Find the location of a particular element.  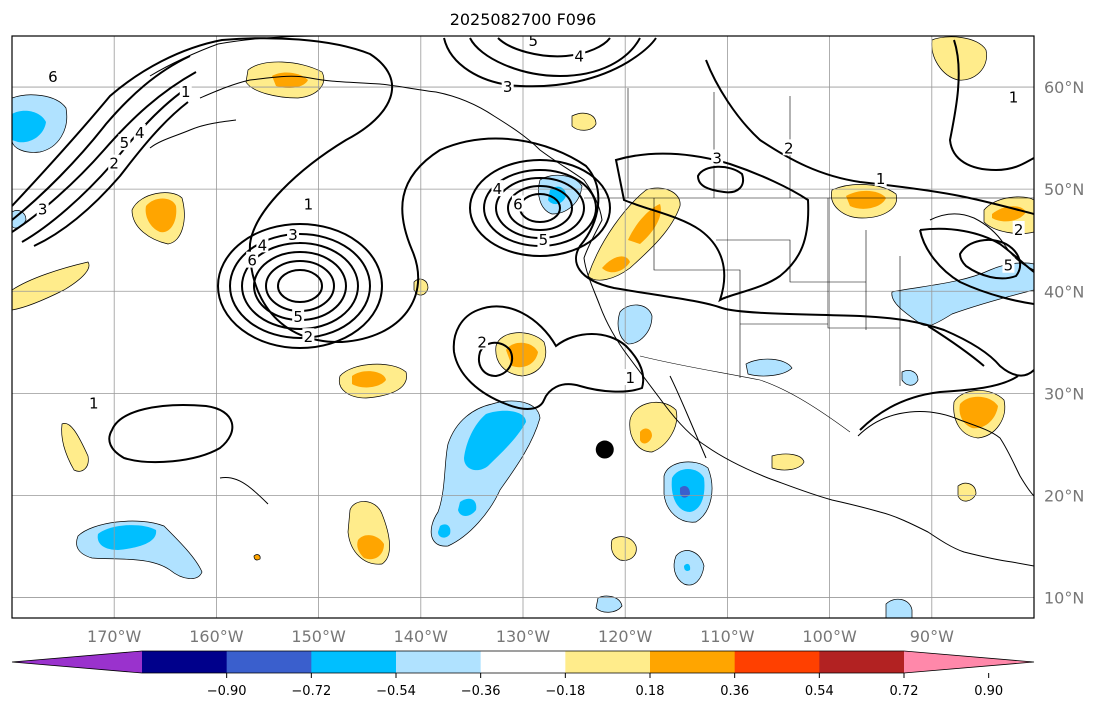

colorbar-extend-high is located at coordinates (969, 662).